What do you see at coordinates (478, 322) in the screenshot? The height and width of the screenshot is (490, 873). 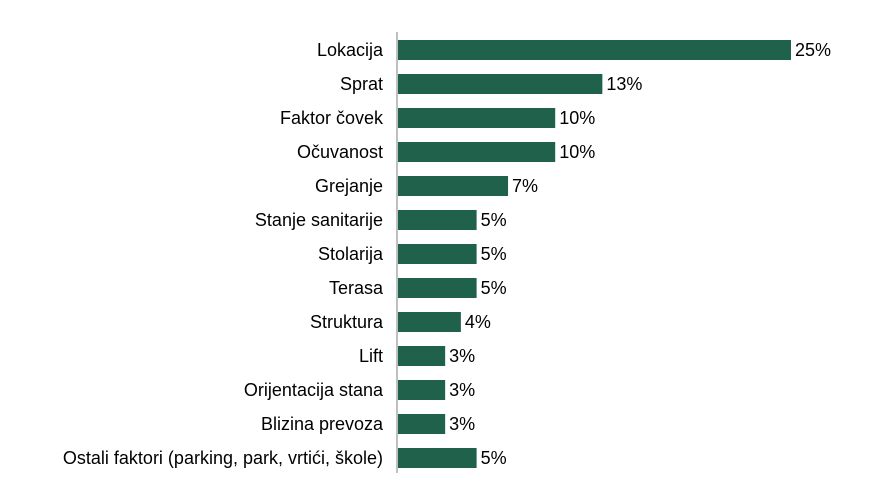 I see `value-label: 4%` at bounding box center [478, 322].